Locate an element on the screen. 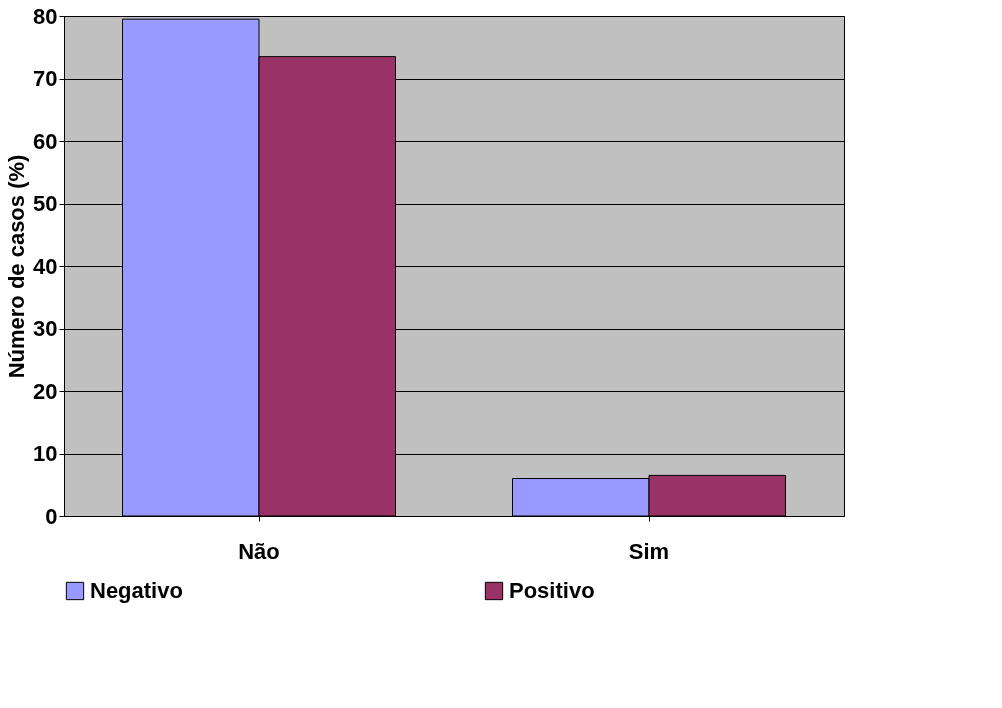 This screenshot has width=1002, height=708. y-tick-label: 10 is located at coordinates (45, 453).